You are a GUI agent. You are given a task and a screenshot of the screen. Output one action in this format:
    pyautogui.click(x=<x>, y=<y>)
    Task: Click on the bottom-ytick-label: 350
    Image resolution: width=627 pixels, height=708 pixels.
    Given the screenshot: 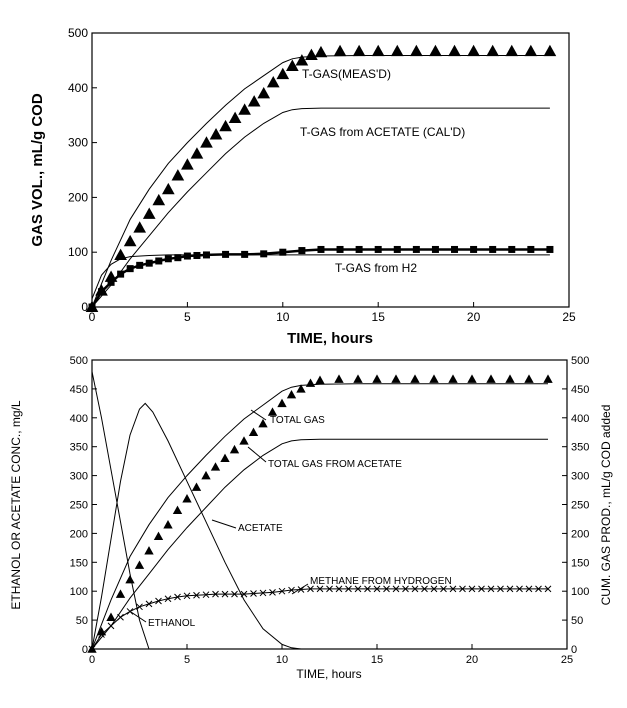 What is the action you would take?
    pyautogui.click(x=79, y=448)
    